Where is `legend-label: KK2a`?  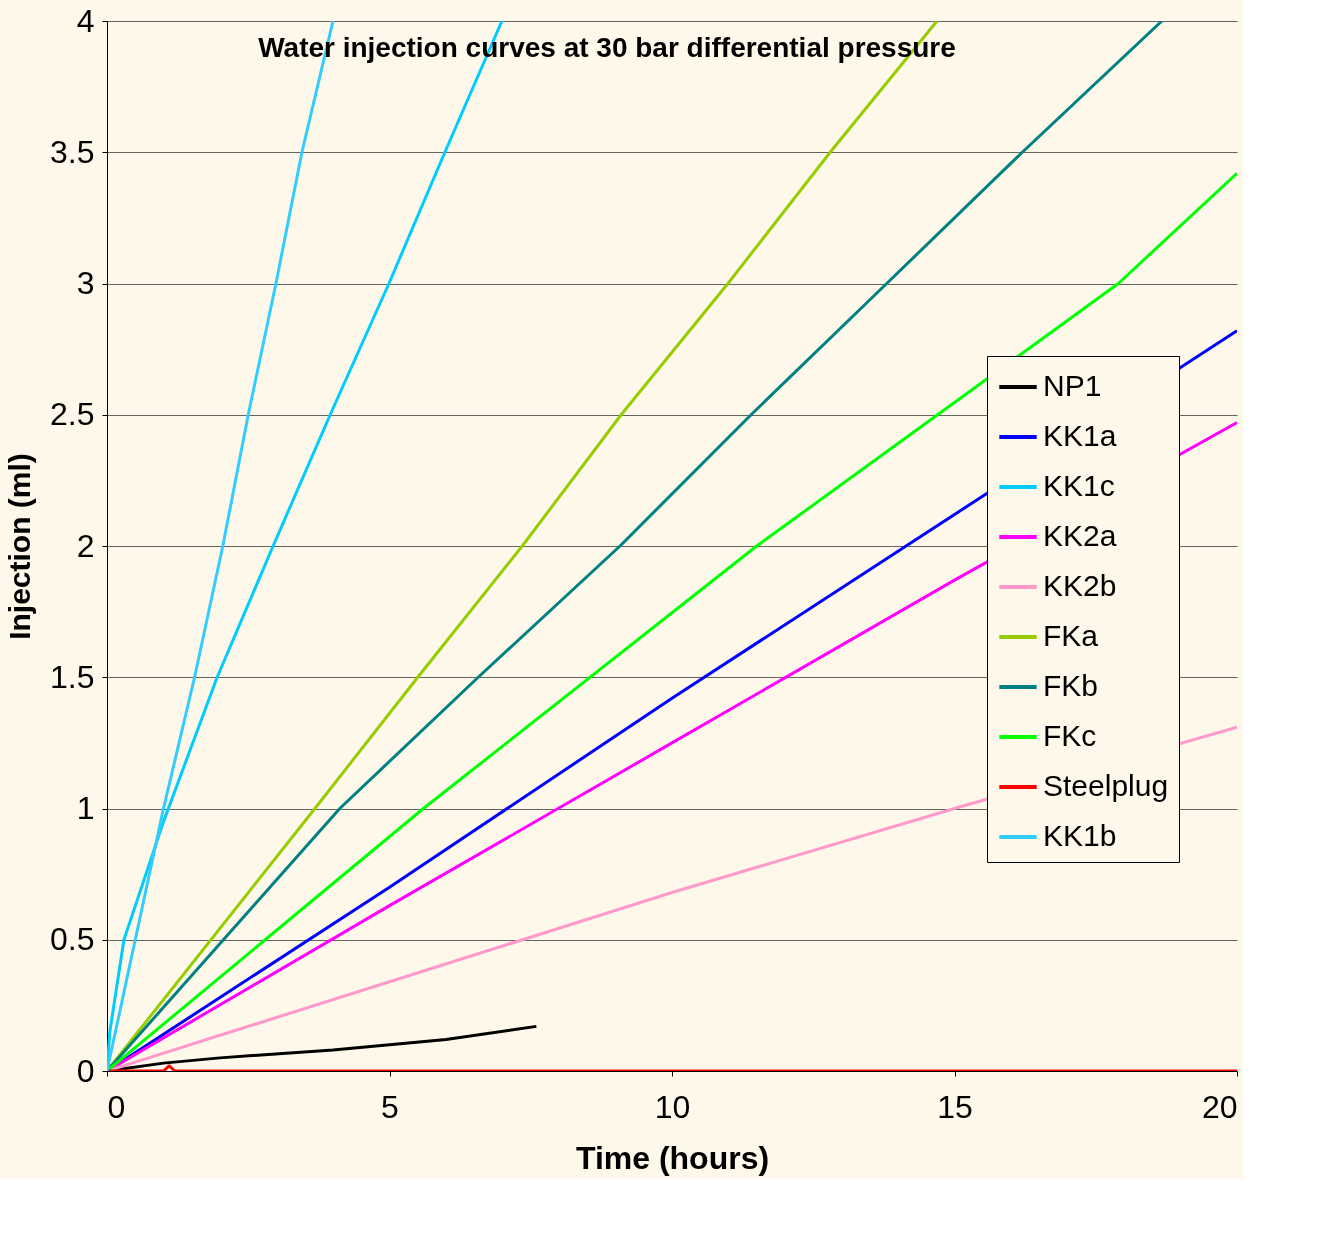 legend-label: KK2a is located at coordinates (1080, 535).